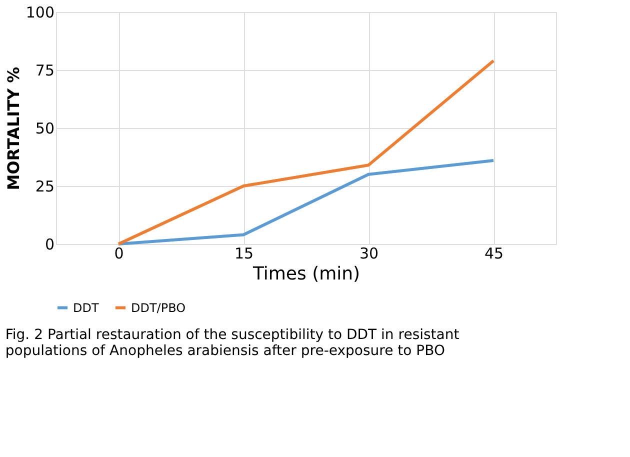 Image resolution: width=630 pixels, height=457 pixels. I want to click on caption: Fig. 2 Partial restauration of the susceptibility to DDT in resistant populations of Anopheles arabiensis after pre-exposure to PBO, so click(232, 343).